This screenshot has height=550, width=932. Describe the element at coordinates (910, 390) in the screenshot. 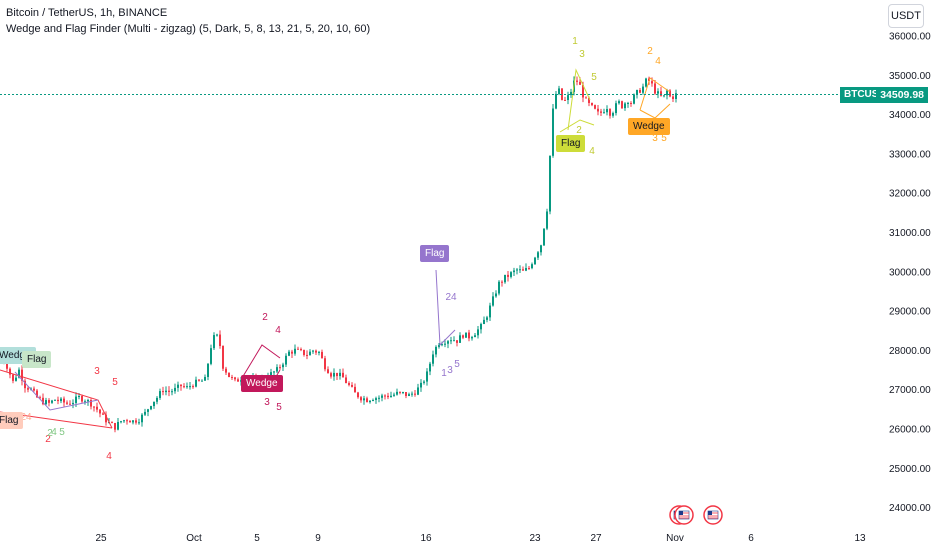

I see `y-tick-label: 27000.00` at that location.